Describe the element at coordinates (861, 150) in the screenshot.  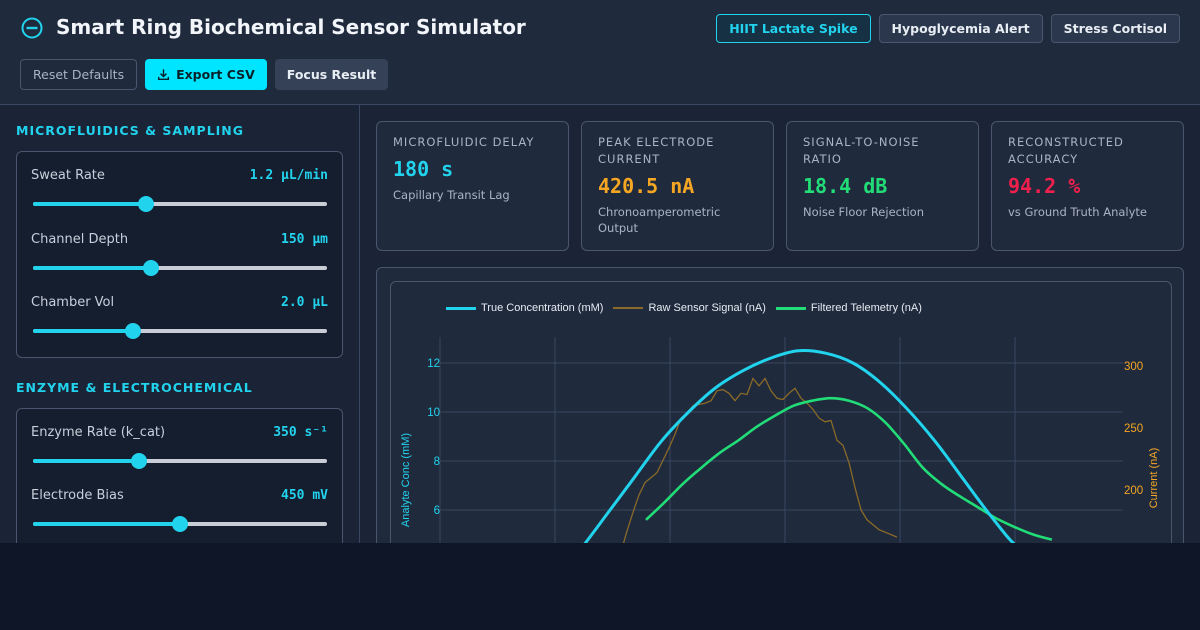
I see `metric-label: SIGNAL-TO-NOISE RATIO` at that location.